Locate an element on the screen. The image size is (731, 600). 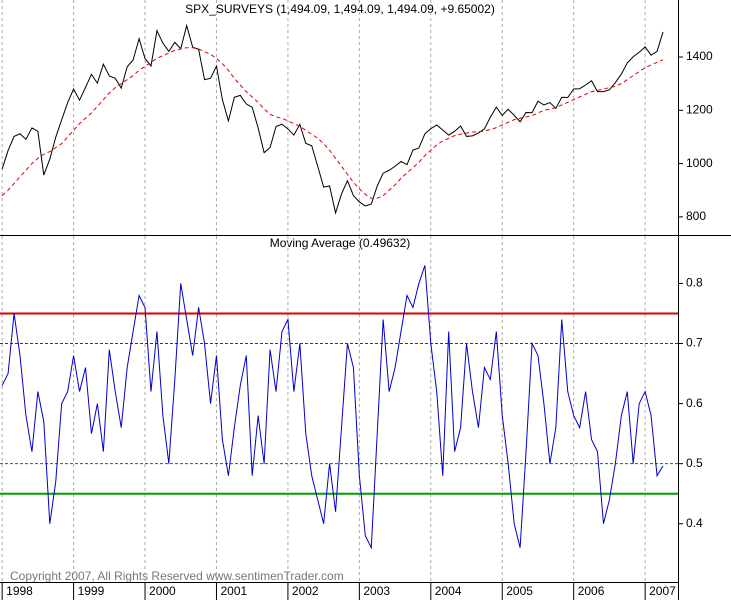
y-tick-label: 0.4 is located at coordinates (694, 523).